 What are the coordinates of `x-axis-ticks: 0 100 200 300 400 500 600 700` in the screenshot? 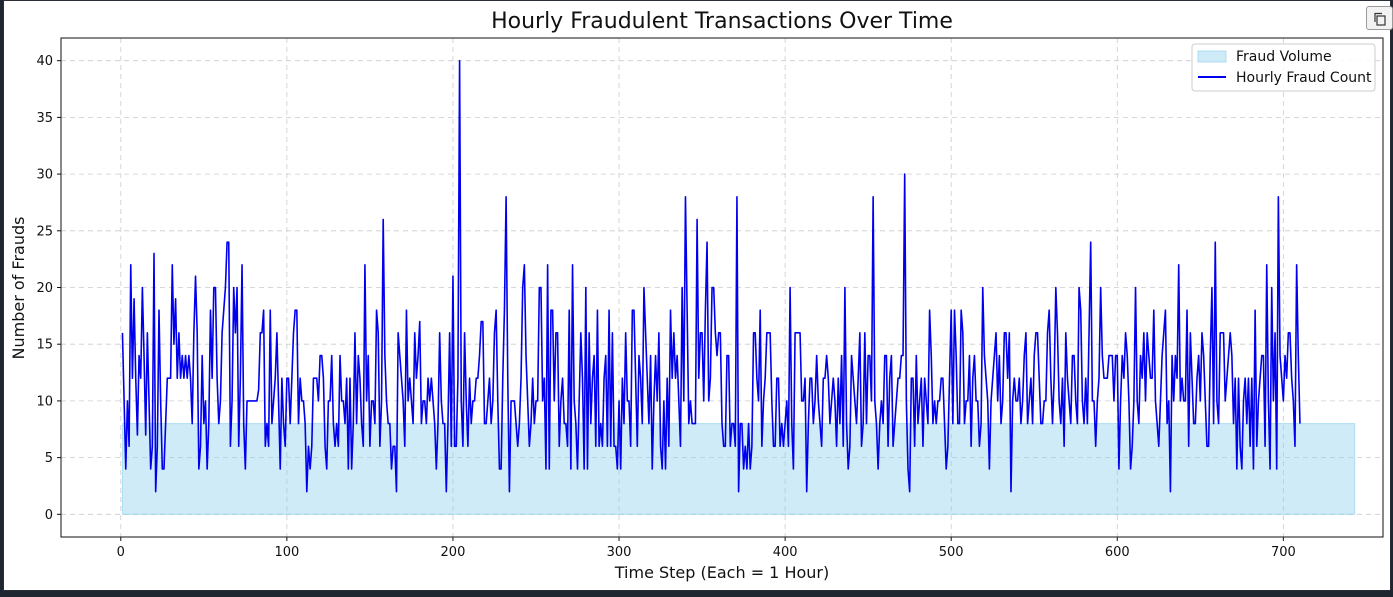 It's located at (706, 548).